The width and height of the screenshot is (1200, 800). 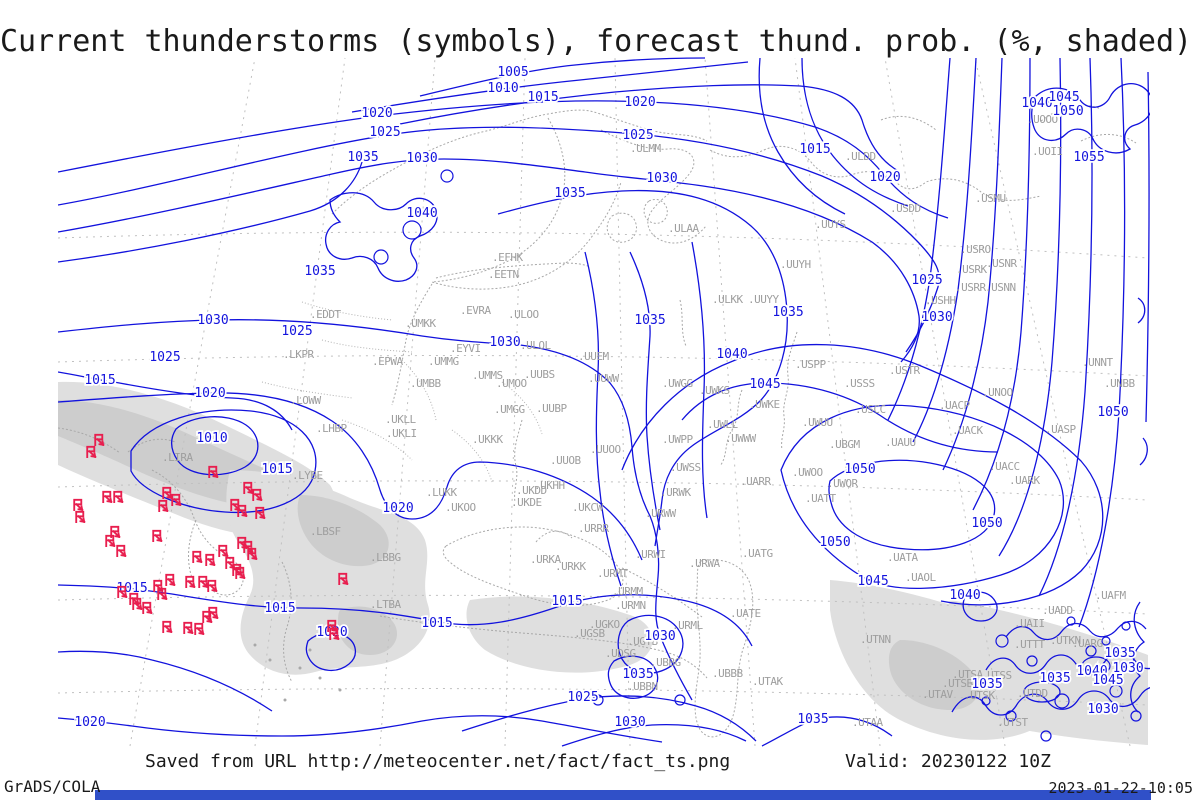 What do you see at coordinates (740, 438) in the screenshot?
I see `station-label: .UWWW` at bounding box center [740, 438].